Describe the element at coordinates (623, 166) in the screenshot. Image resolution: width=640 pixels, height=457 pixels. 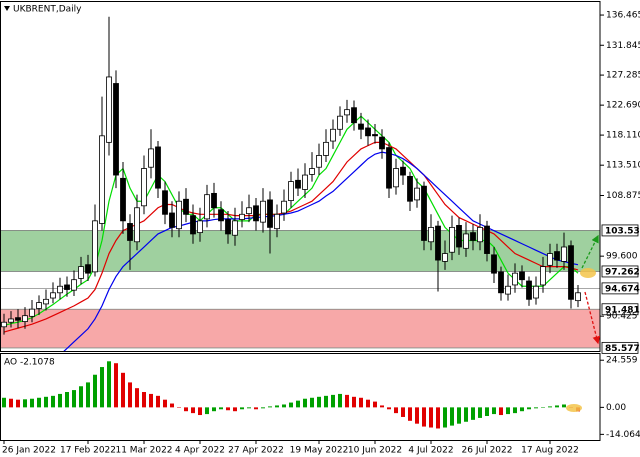
I see `y-tick-label: 113.510` at that location.